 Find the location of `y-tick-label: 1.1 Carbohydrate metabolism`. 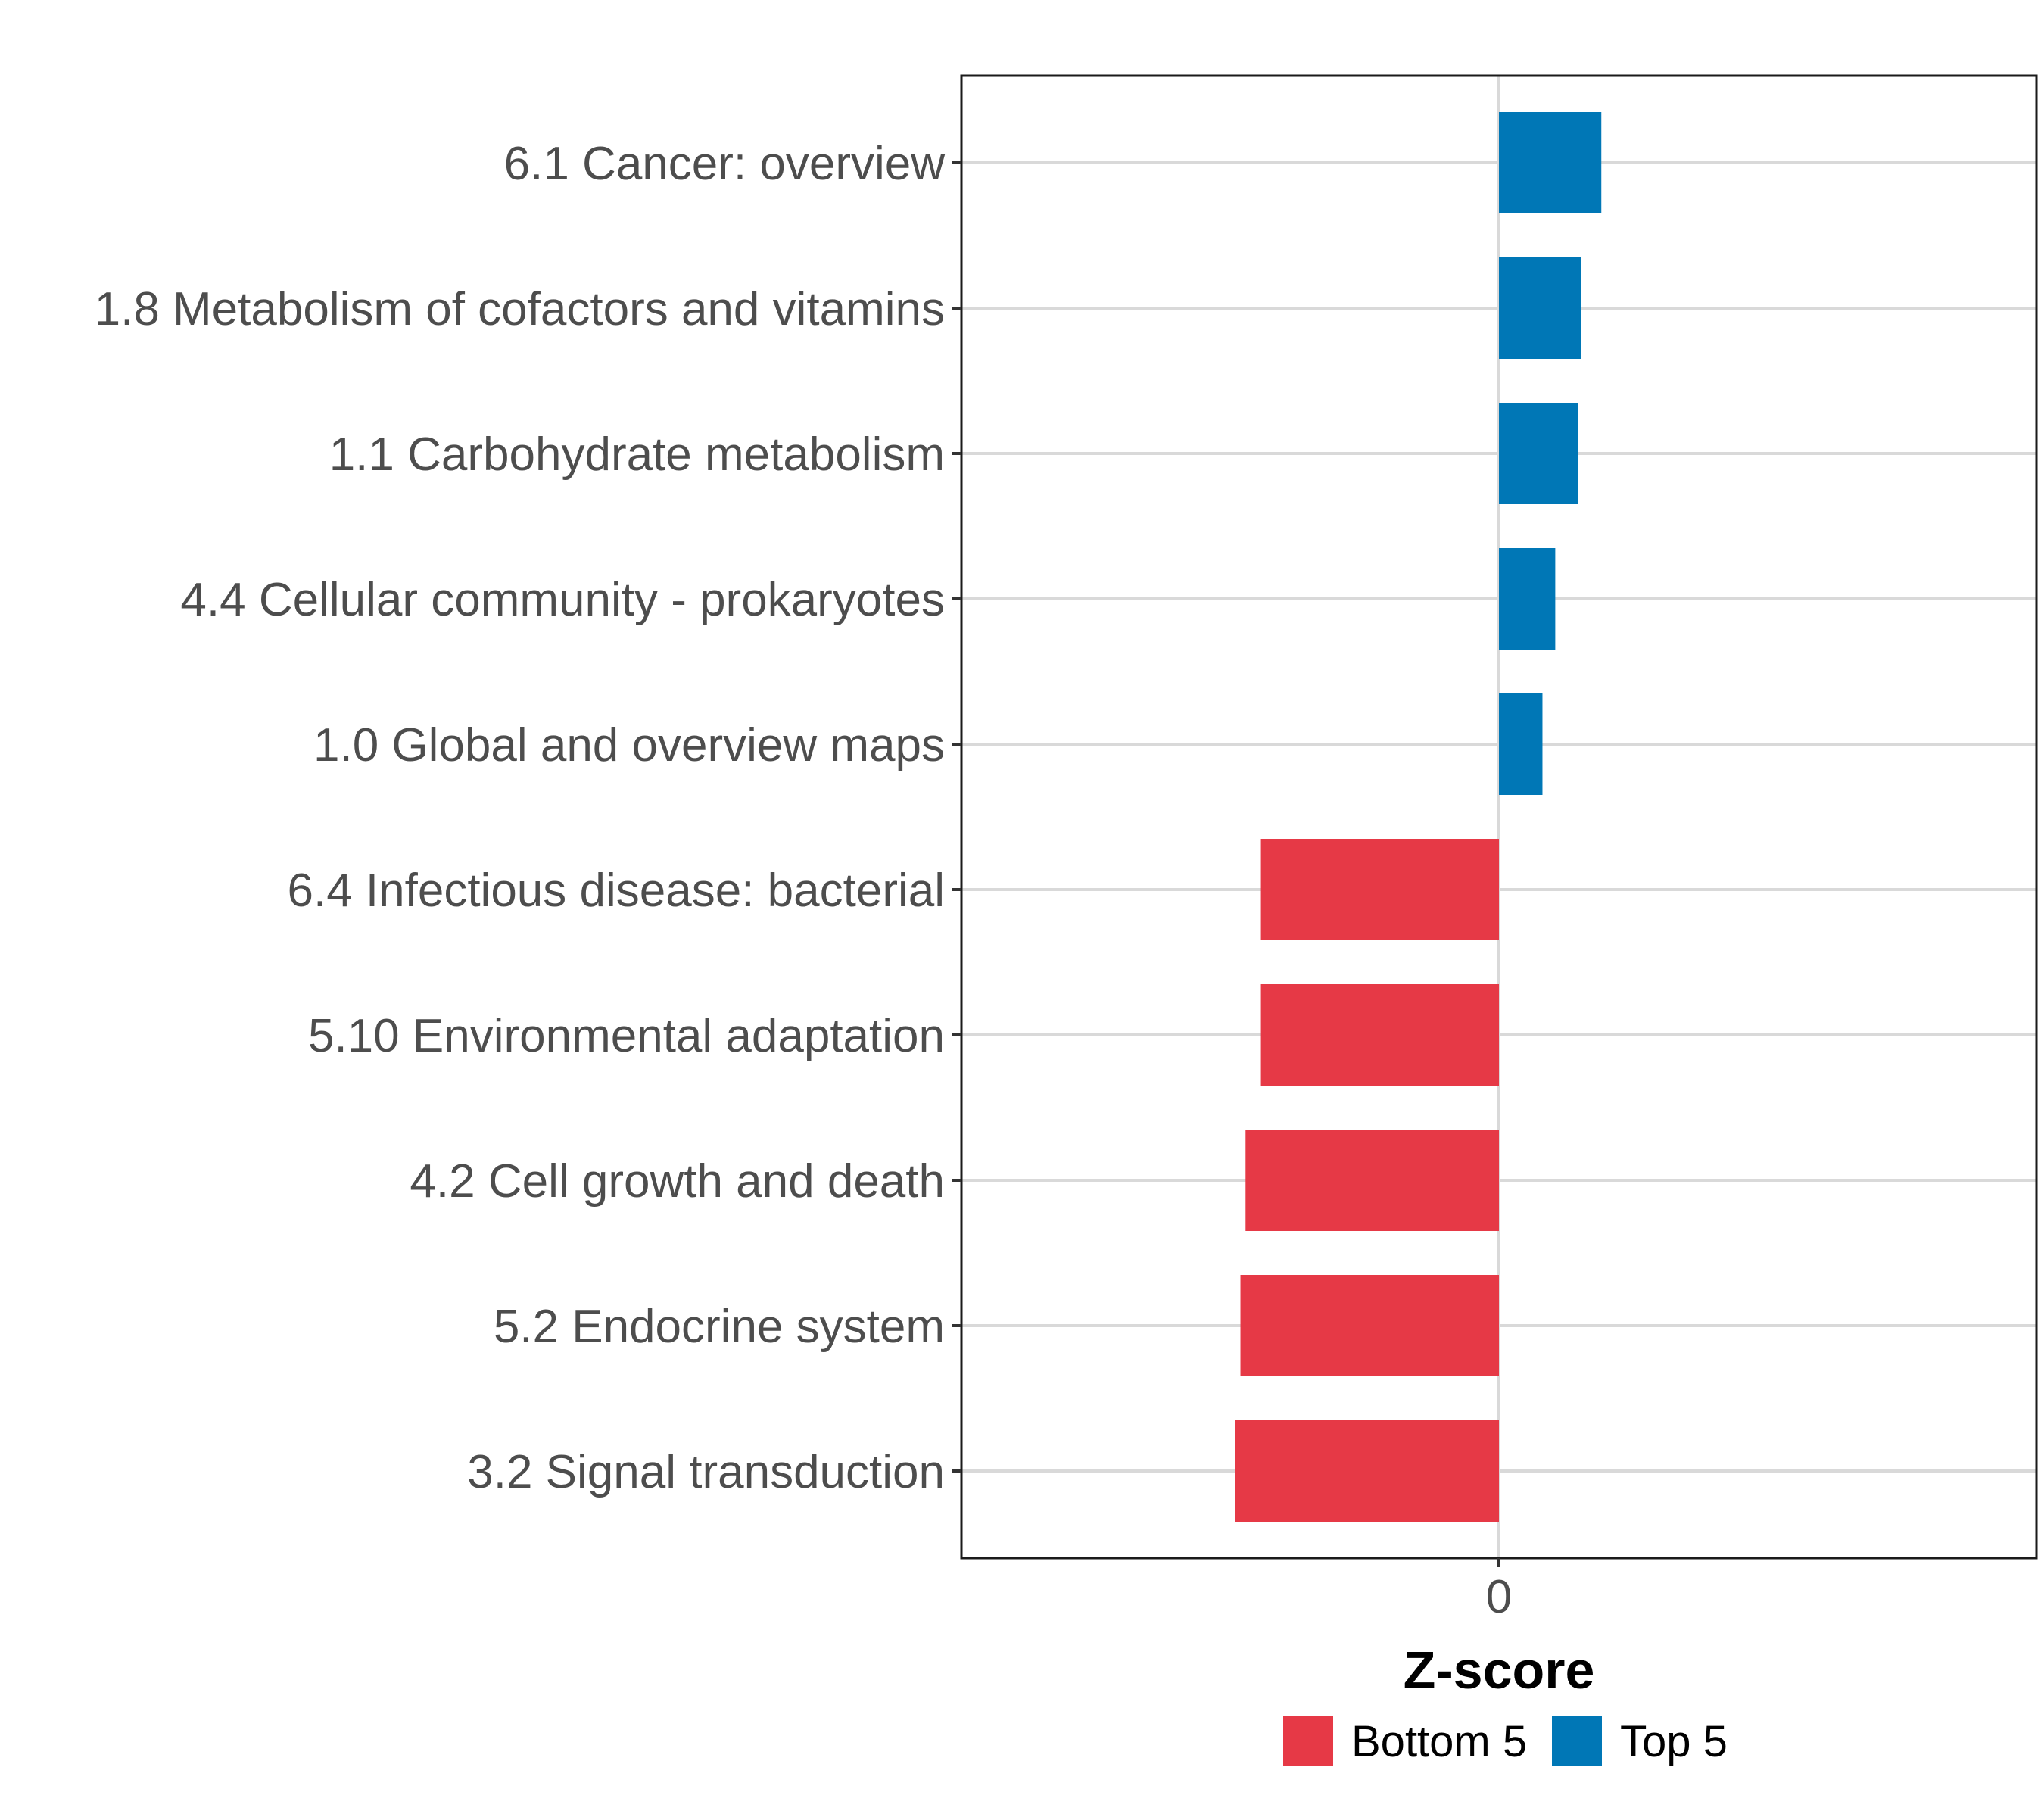

y-tick-label: 1.1 Carbohydrate metabolism is located at coordinates (637, 455).